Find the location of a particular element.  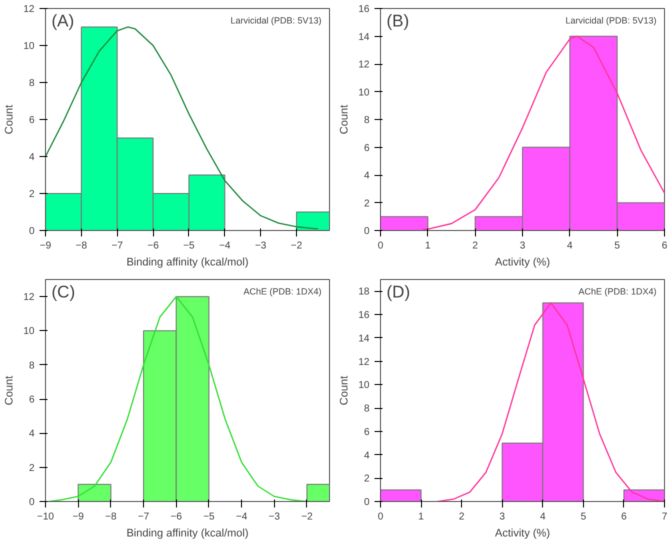

annotation: (D) is located at coordinates (398, 292).